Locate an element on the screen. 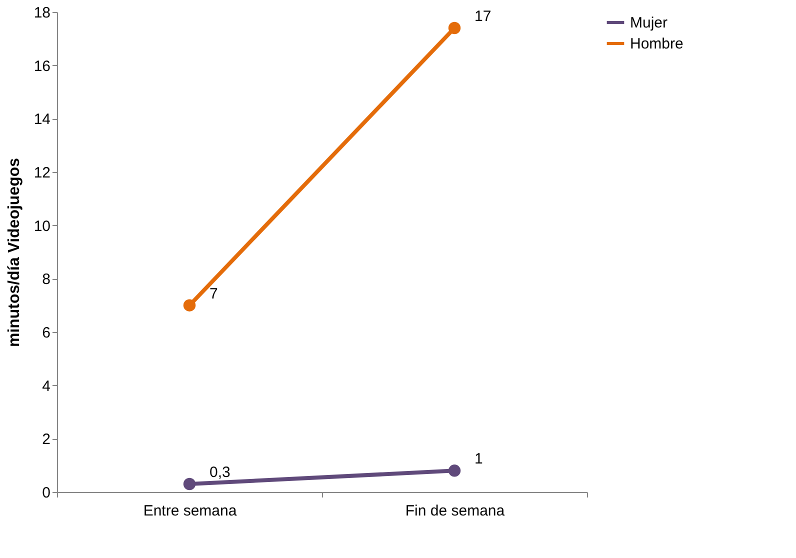 The height and width of the screenshot is (558, 796). y-tick-label: 4 is located at coordinates (46, 386).